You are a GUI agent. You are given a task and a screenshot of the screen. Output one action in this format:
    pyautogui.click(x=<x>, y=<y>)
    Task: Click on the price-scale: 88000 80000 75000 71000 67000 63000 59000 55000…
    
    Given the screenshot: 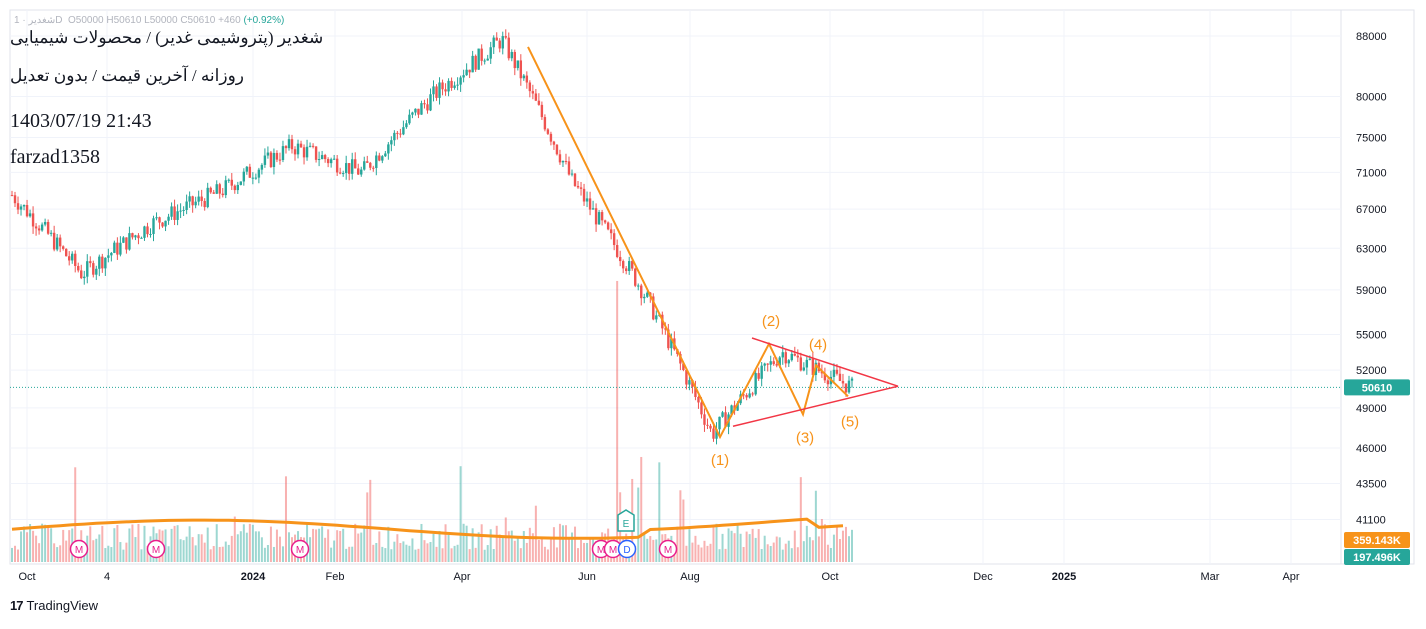 What is the action you would take?
    pyautogui.click(x=1377, y=298)
    